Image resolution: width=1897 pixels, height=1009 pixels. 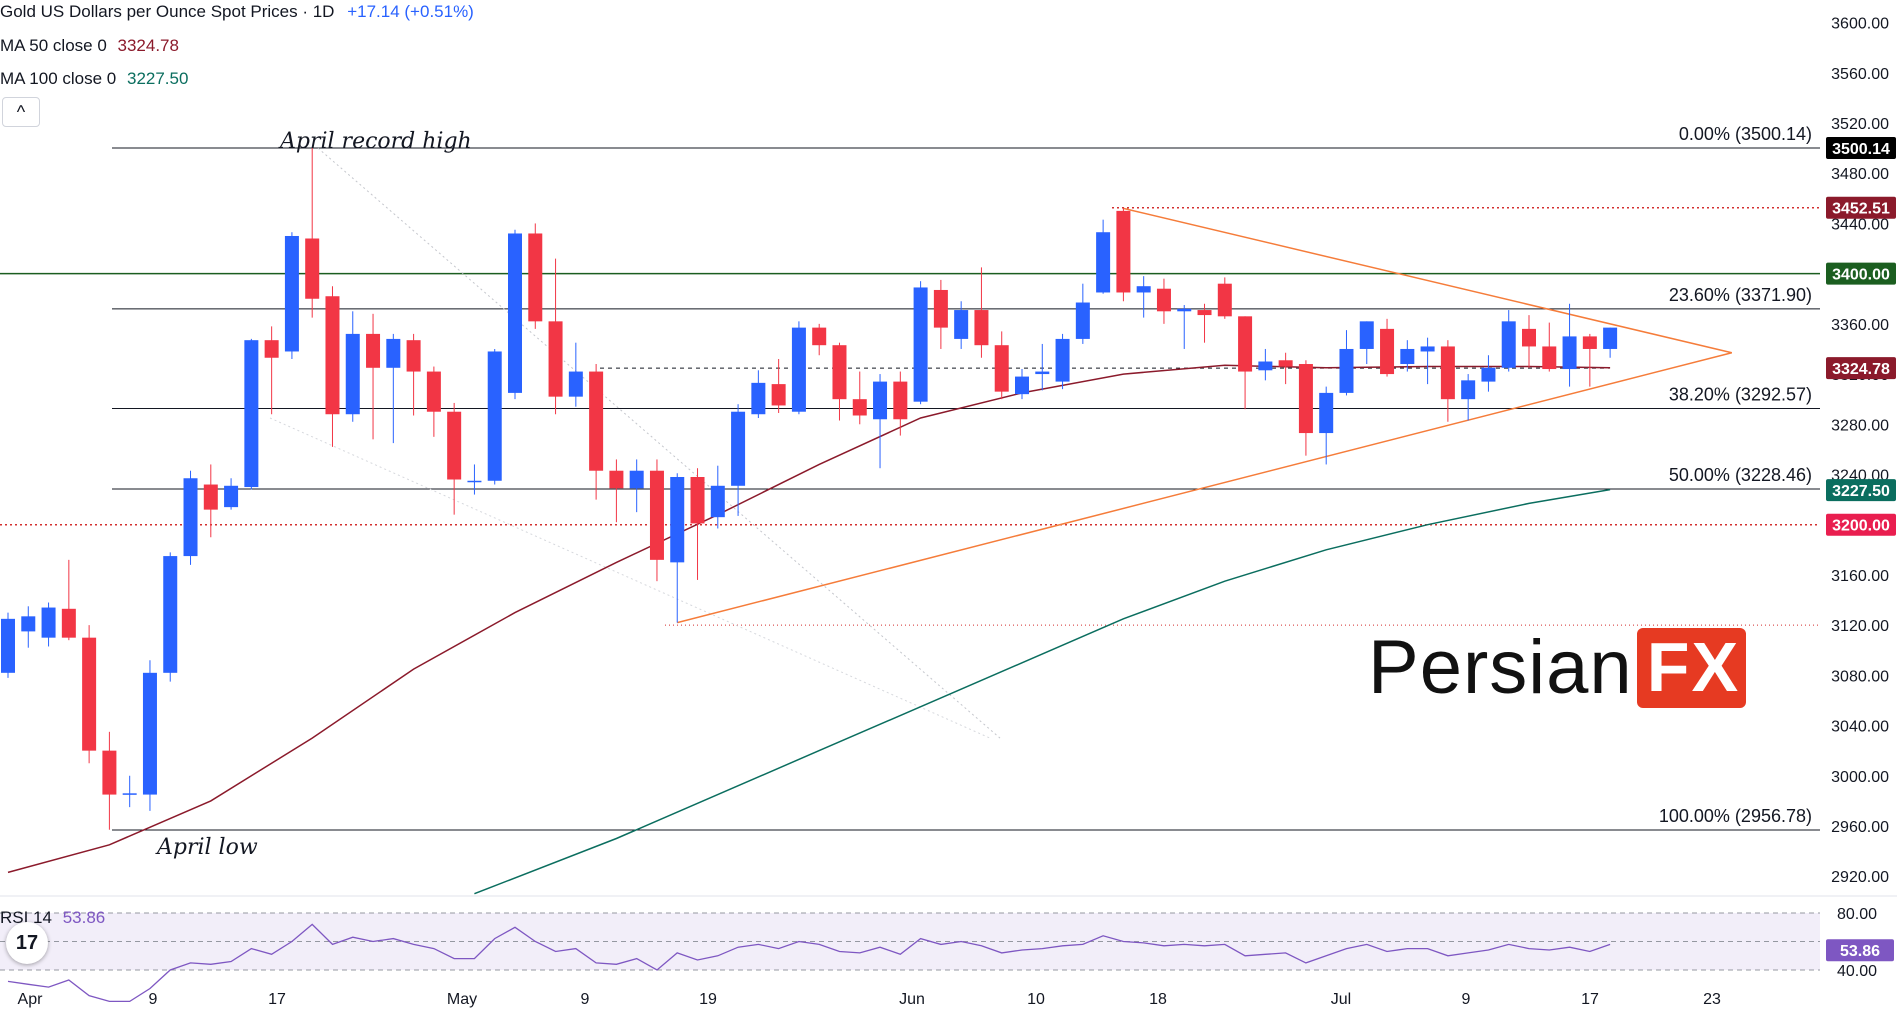 What do you see at coordinates (1860, 626) in the screenshot?
I see `y-tick-label: 3120.00` at bounding box center [1860, 626].